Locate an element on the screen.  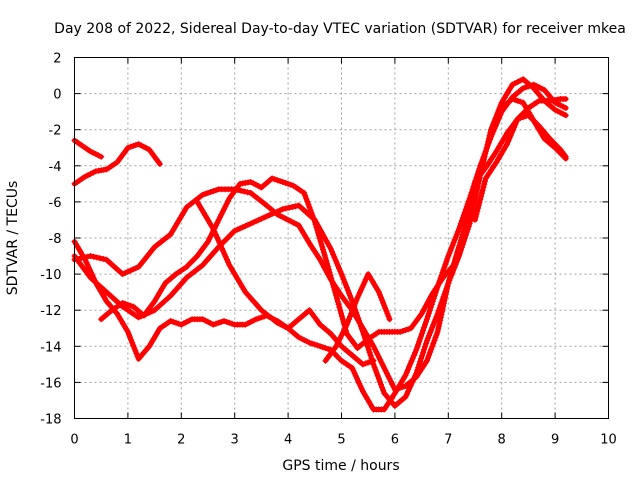
y-tick-label: 0 is located at coordinates (57, 95).